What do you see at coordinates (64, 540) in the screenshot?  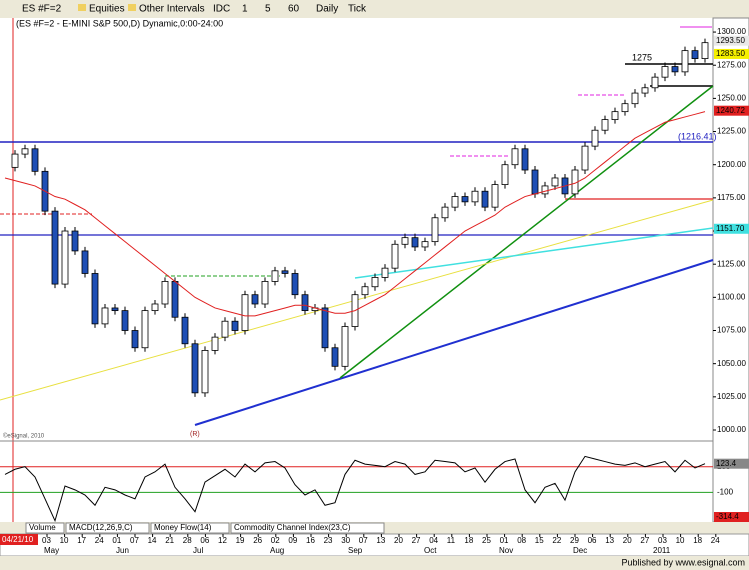 I see `day-label: 10` at bounding box center [64, 540].